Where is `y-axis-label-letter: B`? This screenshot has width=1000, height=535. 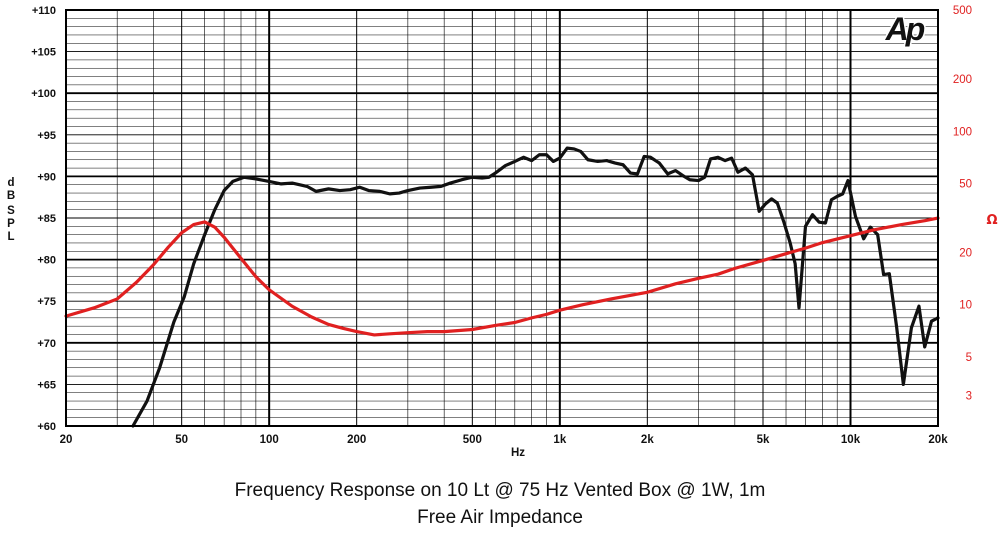
y-axis-label-letter: B is located at coordinates (11, 196).